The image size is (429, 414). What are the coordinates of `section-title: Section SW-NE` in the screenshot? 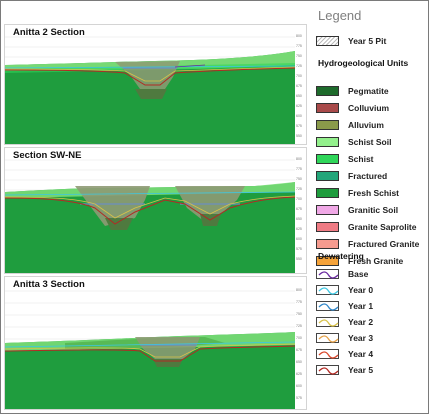 It's located at (47, 155).